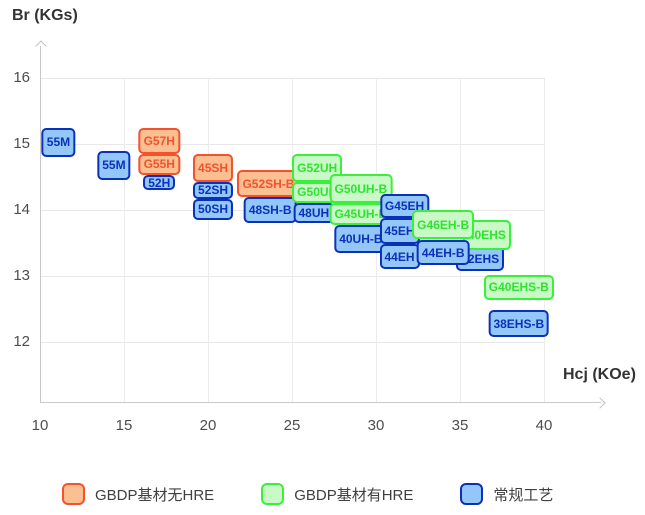  I want to click on grade-box-52sh: 52SH, so click(213, 190).